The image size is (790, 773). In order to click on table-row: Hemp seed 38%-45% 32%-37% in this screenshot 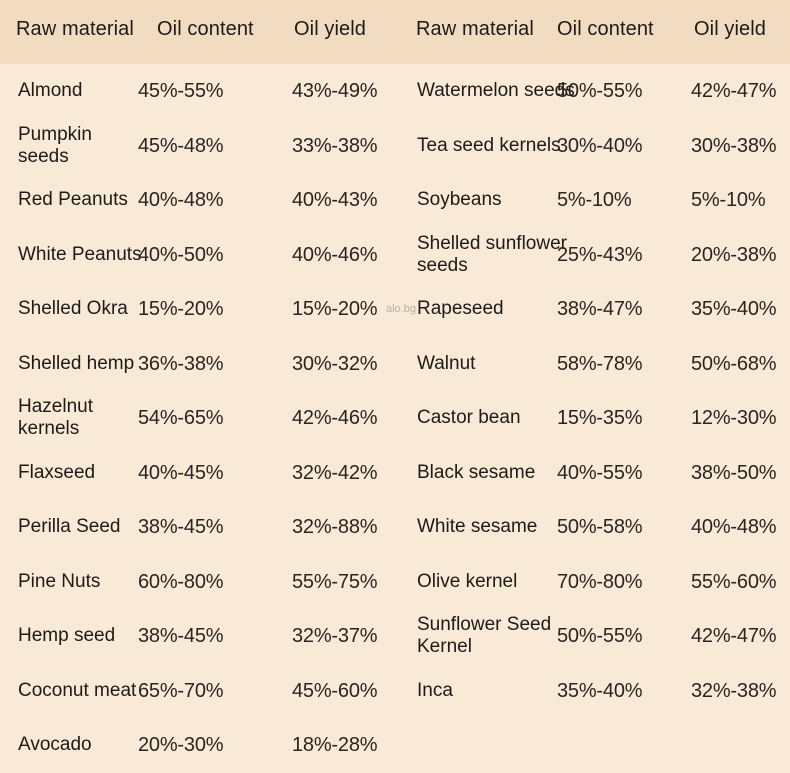, I will do `click(200, 636)`.